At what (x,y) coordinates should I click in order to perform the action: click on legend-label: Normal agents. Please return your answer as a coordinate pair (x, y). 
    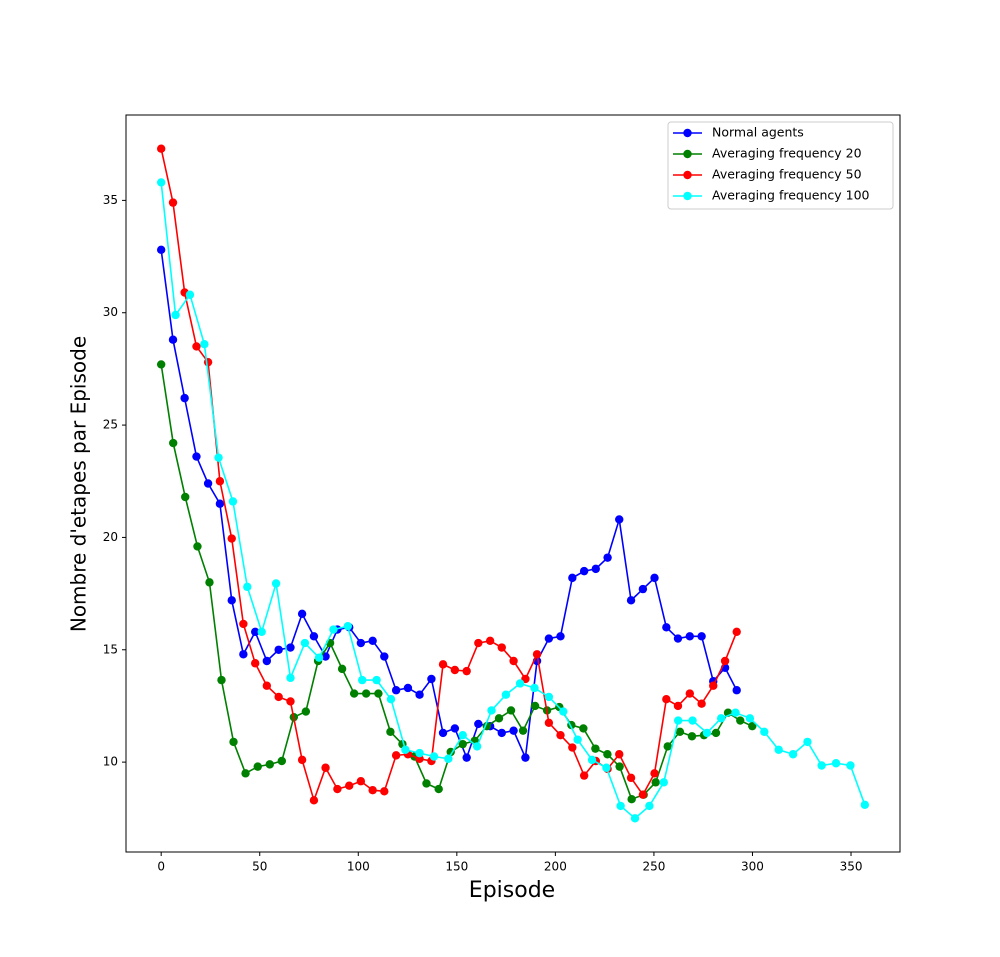
    Looking at the image, I should click on (758, 132).